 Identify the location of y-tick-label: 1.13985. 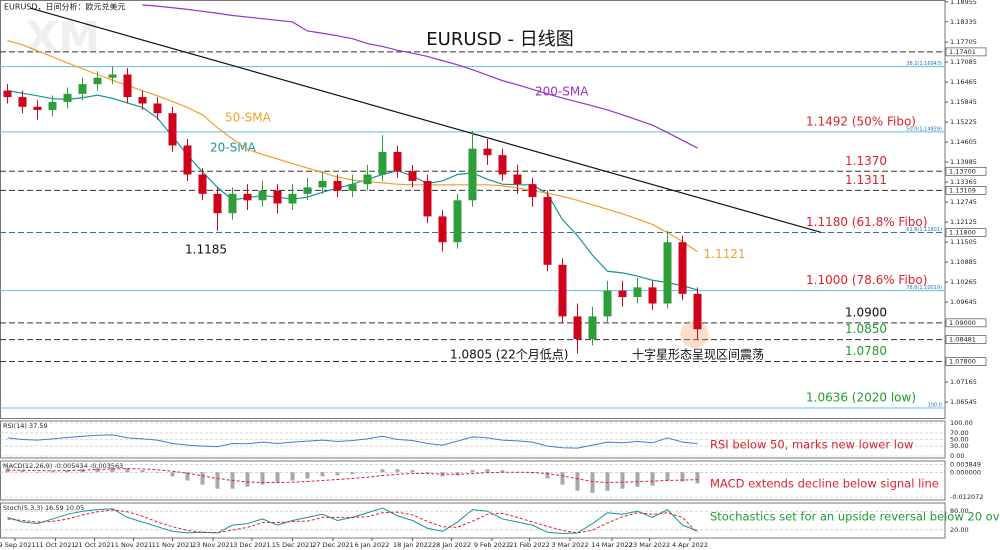
(963, 162).